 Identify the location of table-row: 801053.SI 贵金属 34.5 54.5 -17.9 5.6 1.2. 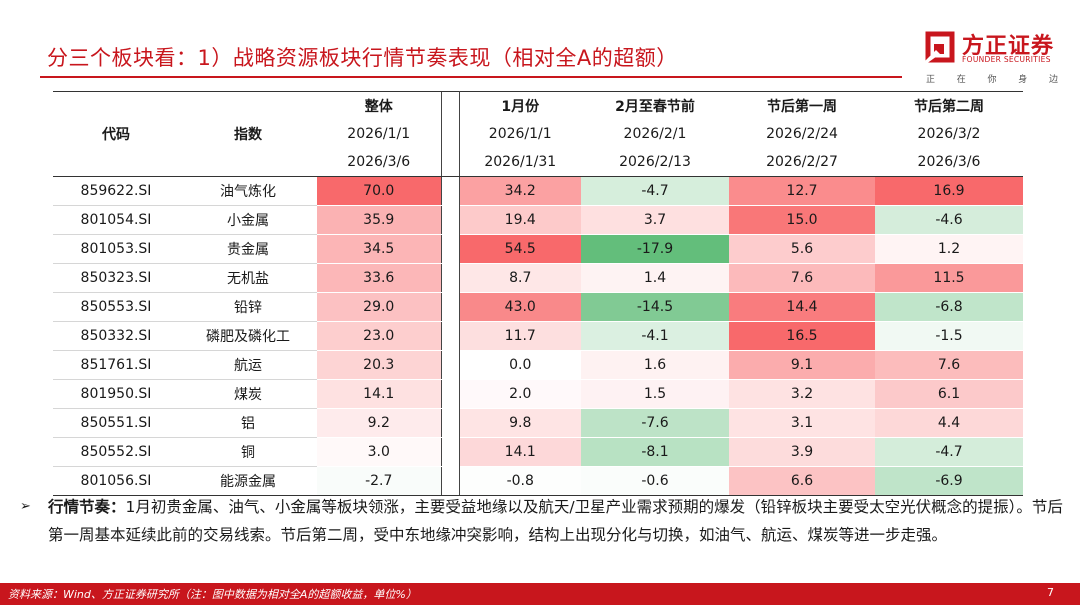
(538, 249).